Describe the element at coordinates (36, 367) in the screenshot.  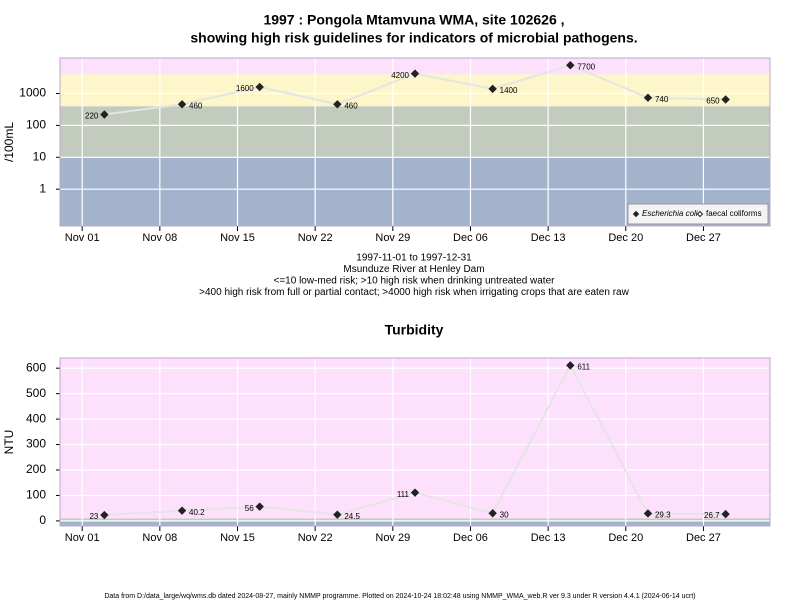
I see `y-tick-label: 600` at that location.